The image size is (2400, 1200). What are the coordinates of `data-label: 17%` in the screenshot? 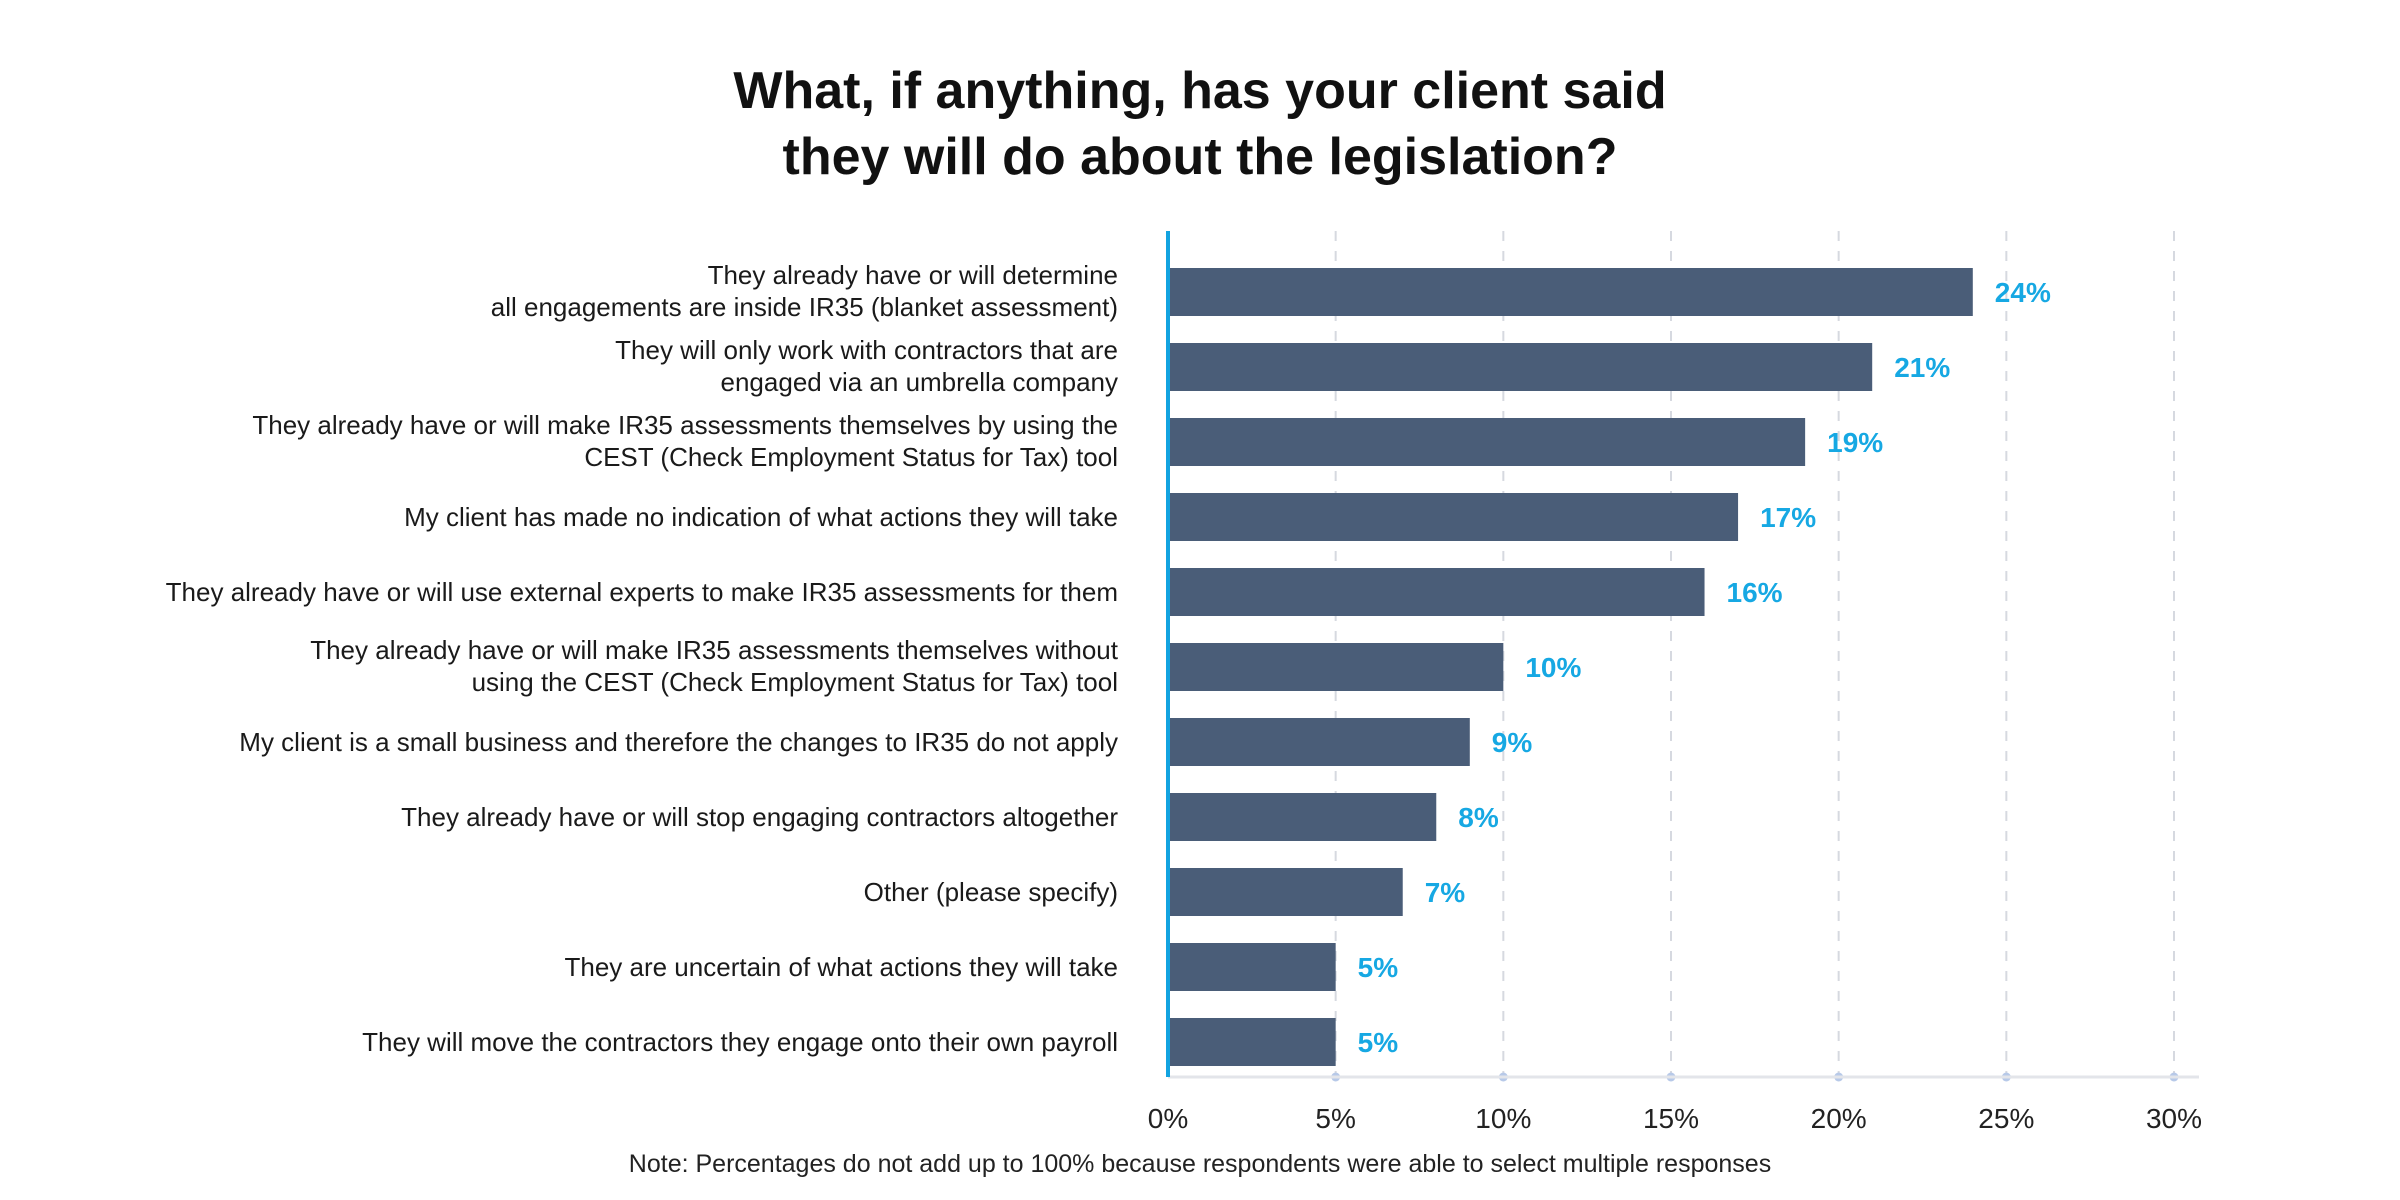 It's located at (1788, 517).